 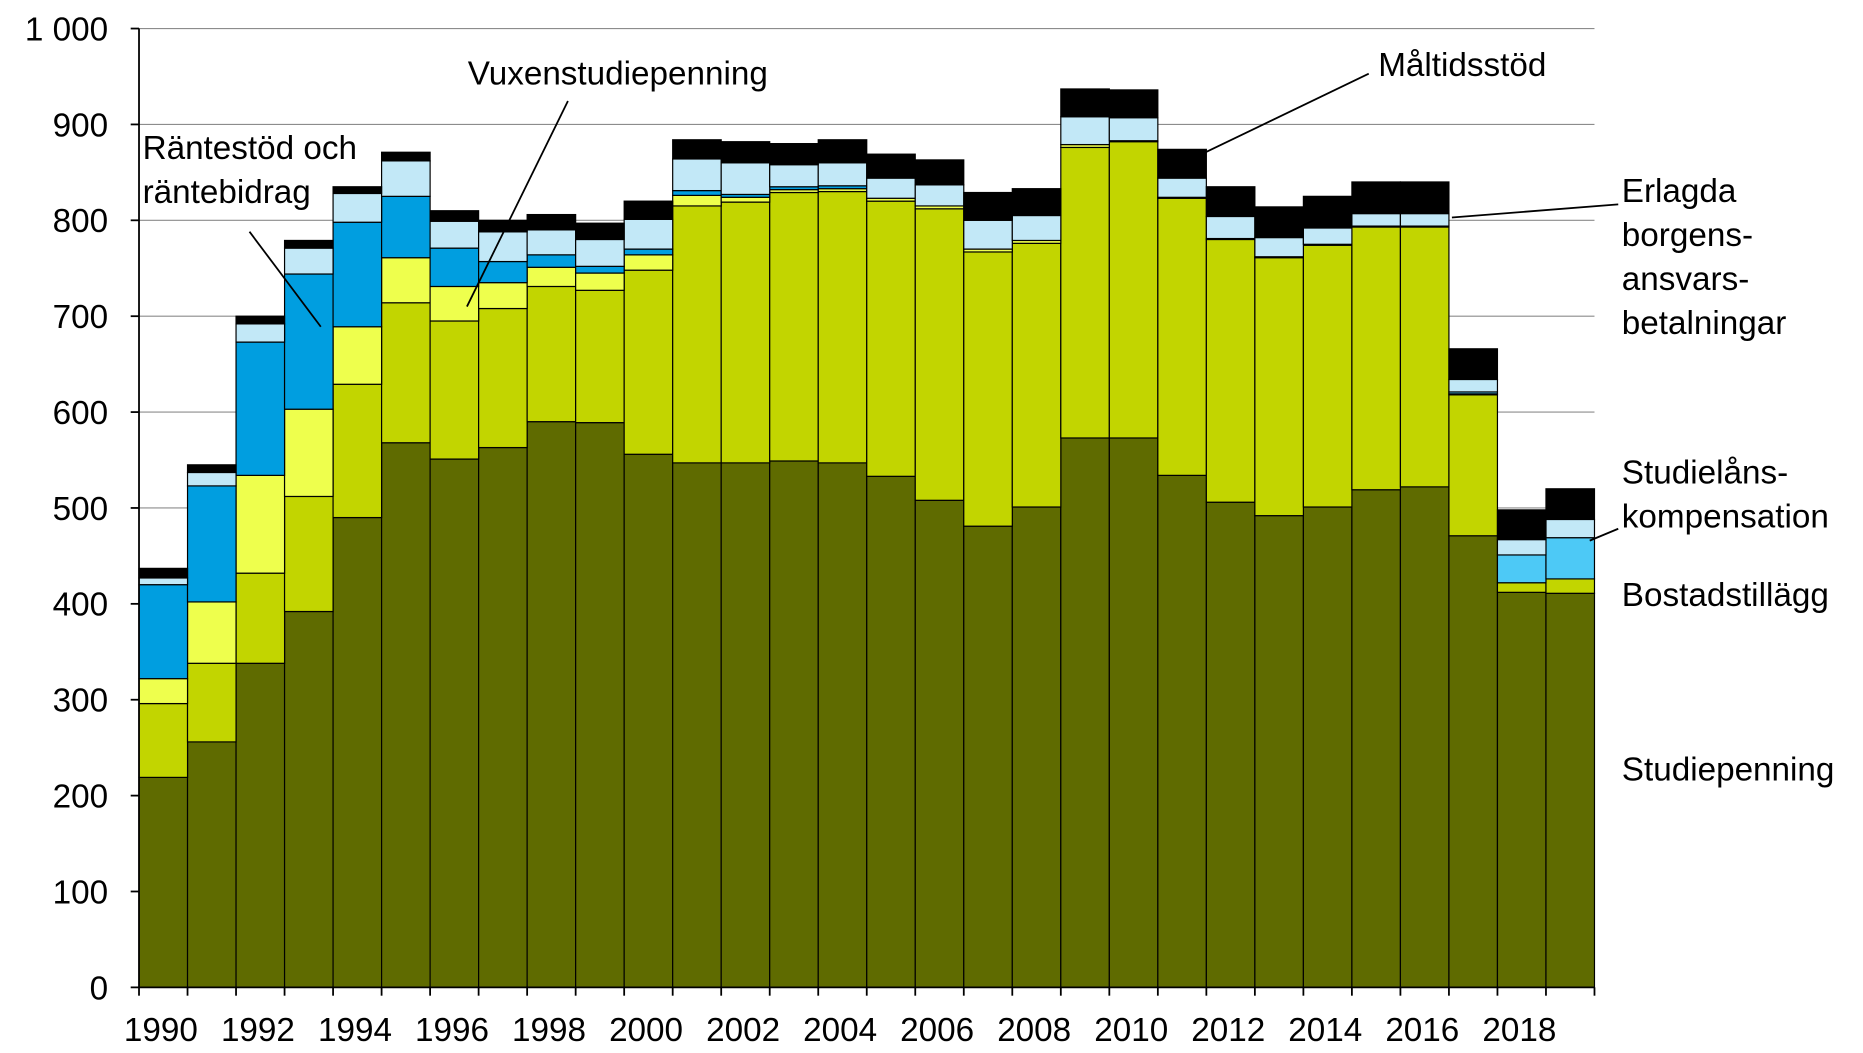 I want to click on x-tick-label: 2014, so click(x=1325, y=1030).